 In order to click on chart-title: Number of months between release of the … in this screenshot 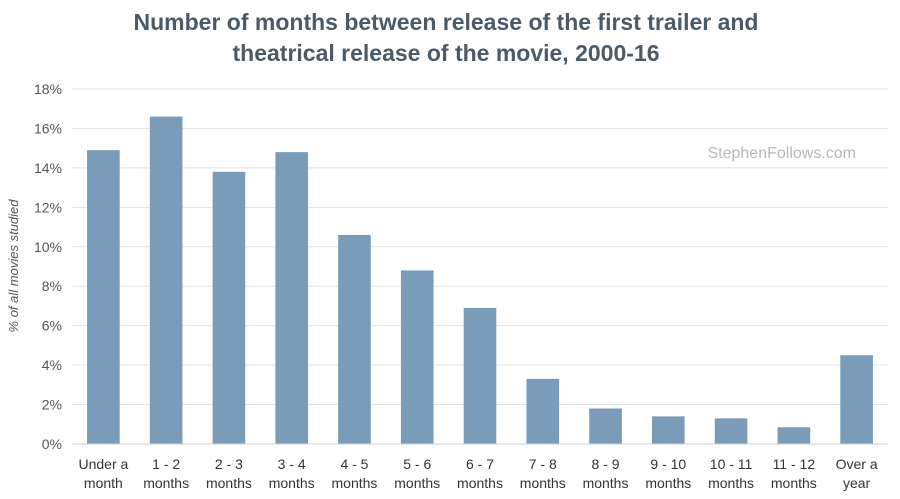, I will do `click(446, 37)`.